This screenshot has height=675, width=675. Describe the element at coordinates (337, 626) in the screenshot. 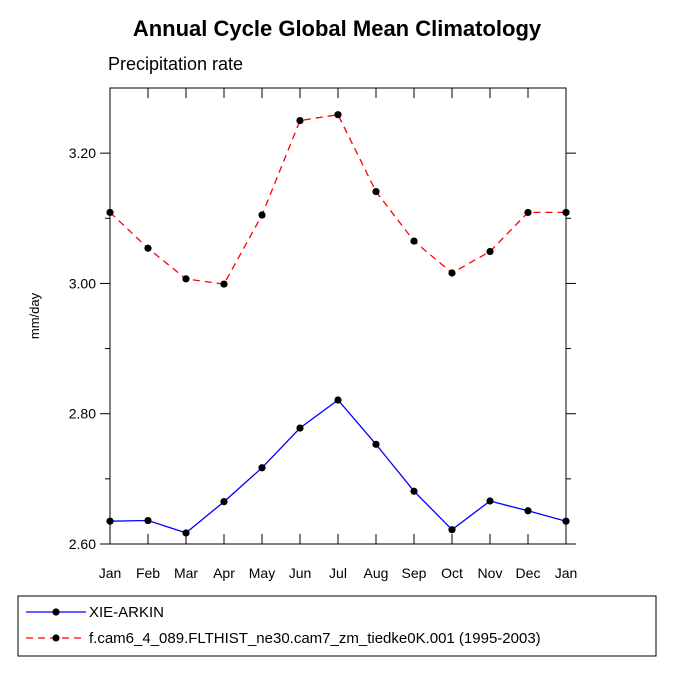

I see `legend-box` at that location.